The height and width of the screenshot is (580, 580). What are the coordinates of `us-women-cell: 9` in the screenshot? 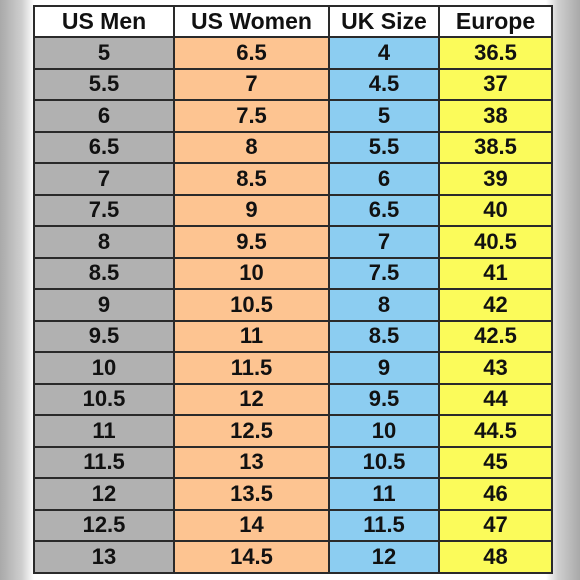 It's located at (251, 210).